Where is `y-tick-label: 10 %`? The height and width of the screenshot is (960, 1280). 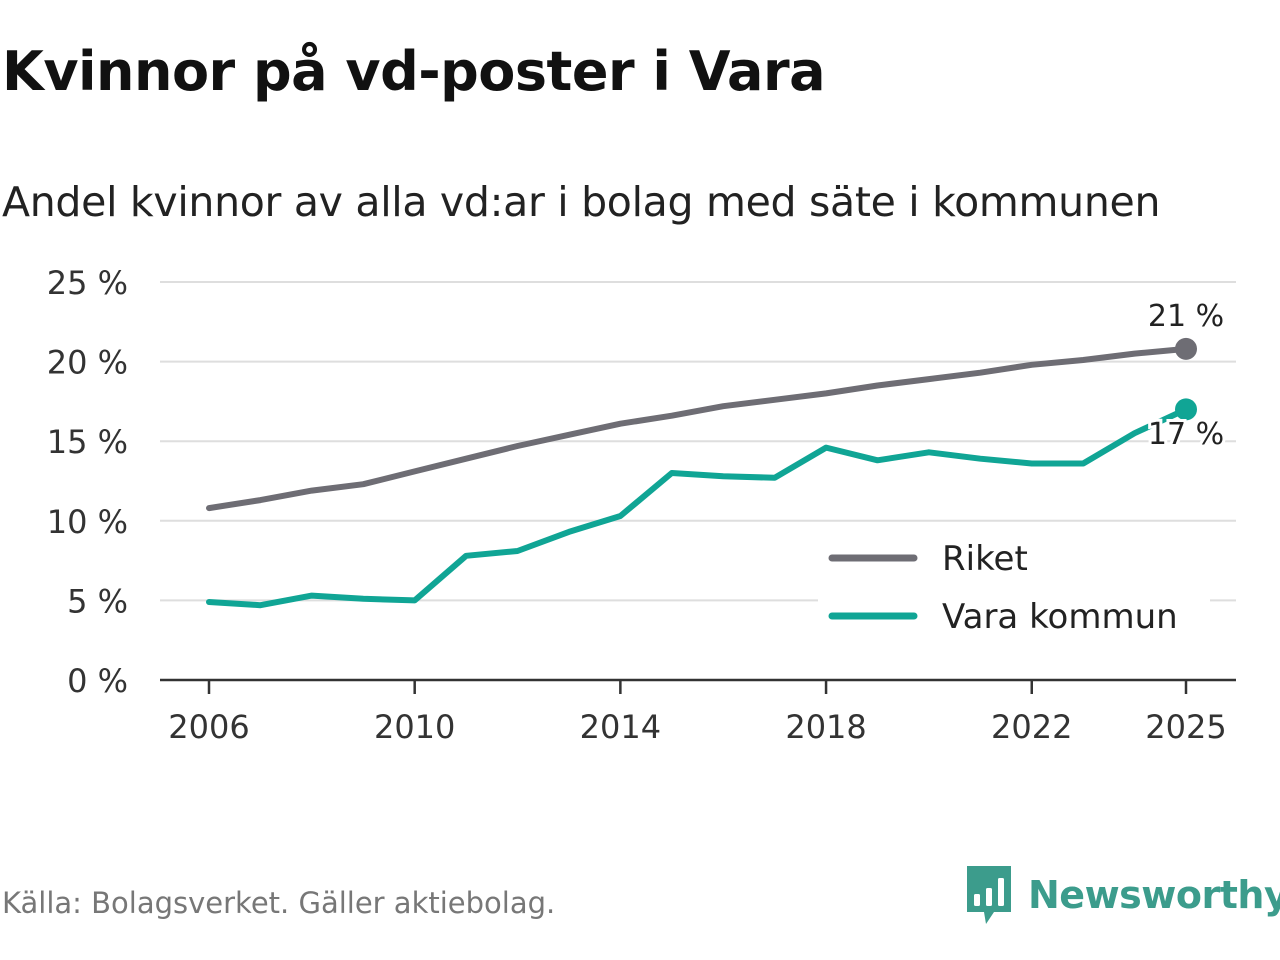 y-tick-label: 10 % is located at coordinates (87, 522).